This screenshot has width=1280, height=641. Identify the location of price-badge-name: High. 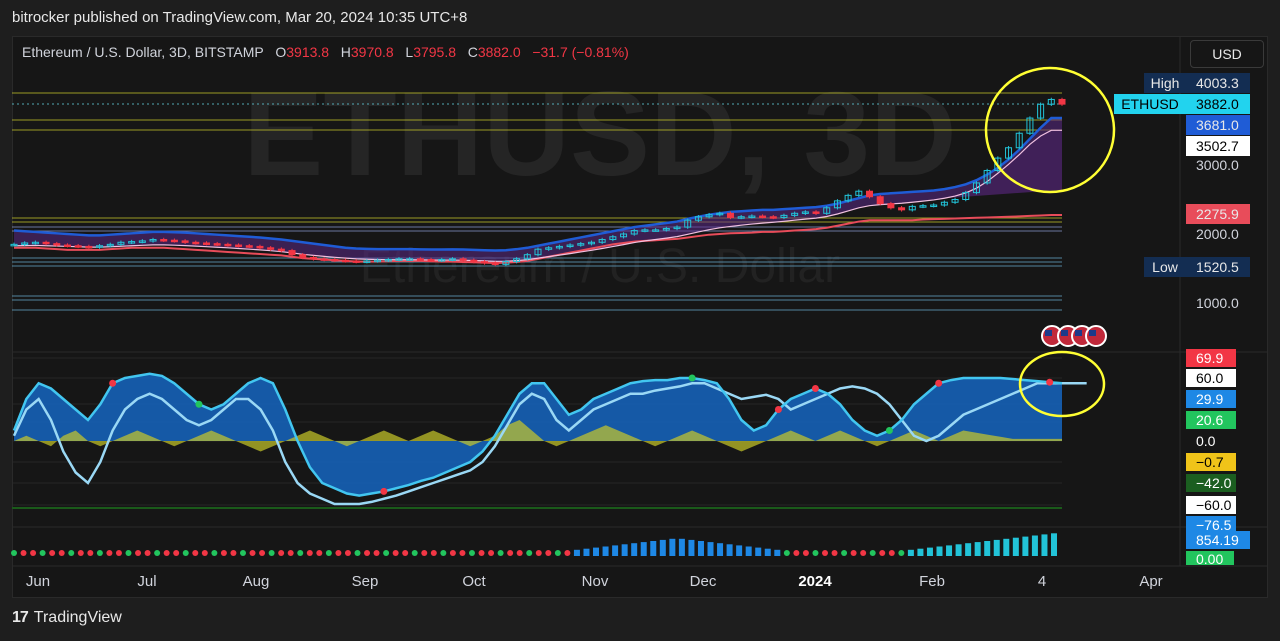
(1165, 83).